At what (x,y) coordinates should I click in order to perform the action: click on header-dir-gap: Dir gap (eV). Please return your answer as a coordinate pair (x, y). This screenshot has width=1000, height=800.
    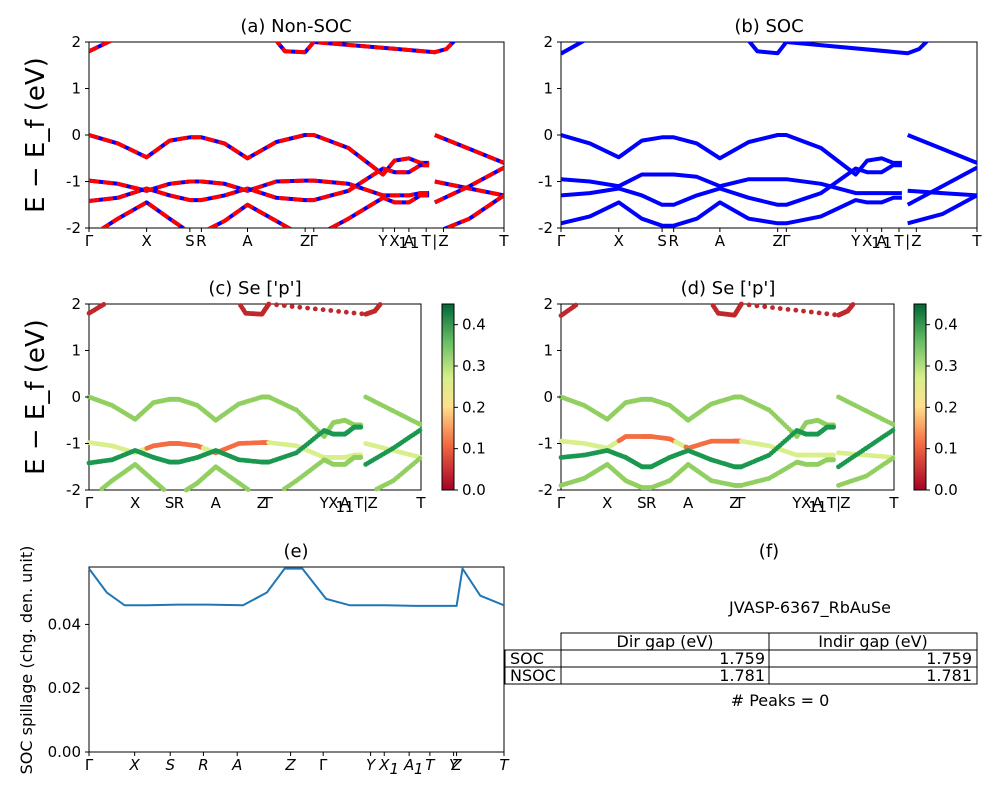
    Looking at the image, I should click on (665, 641).